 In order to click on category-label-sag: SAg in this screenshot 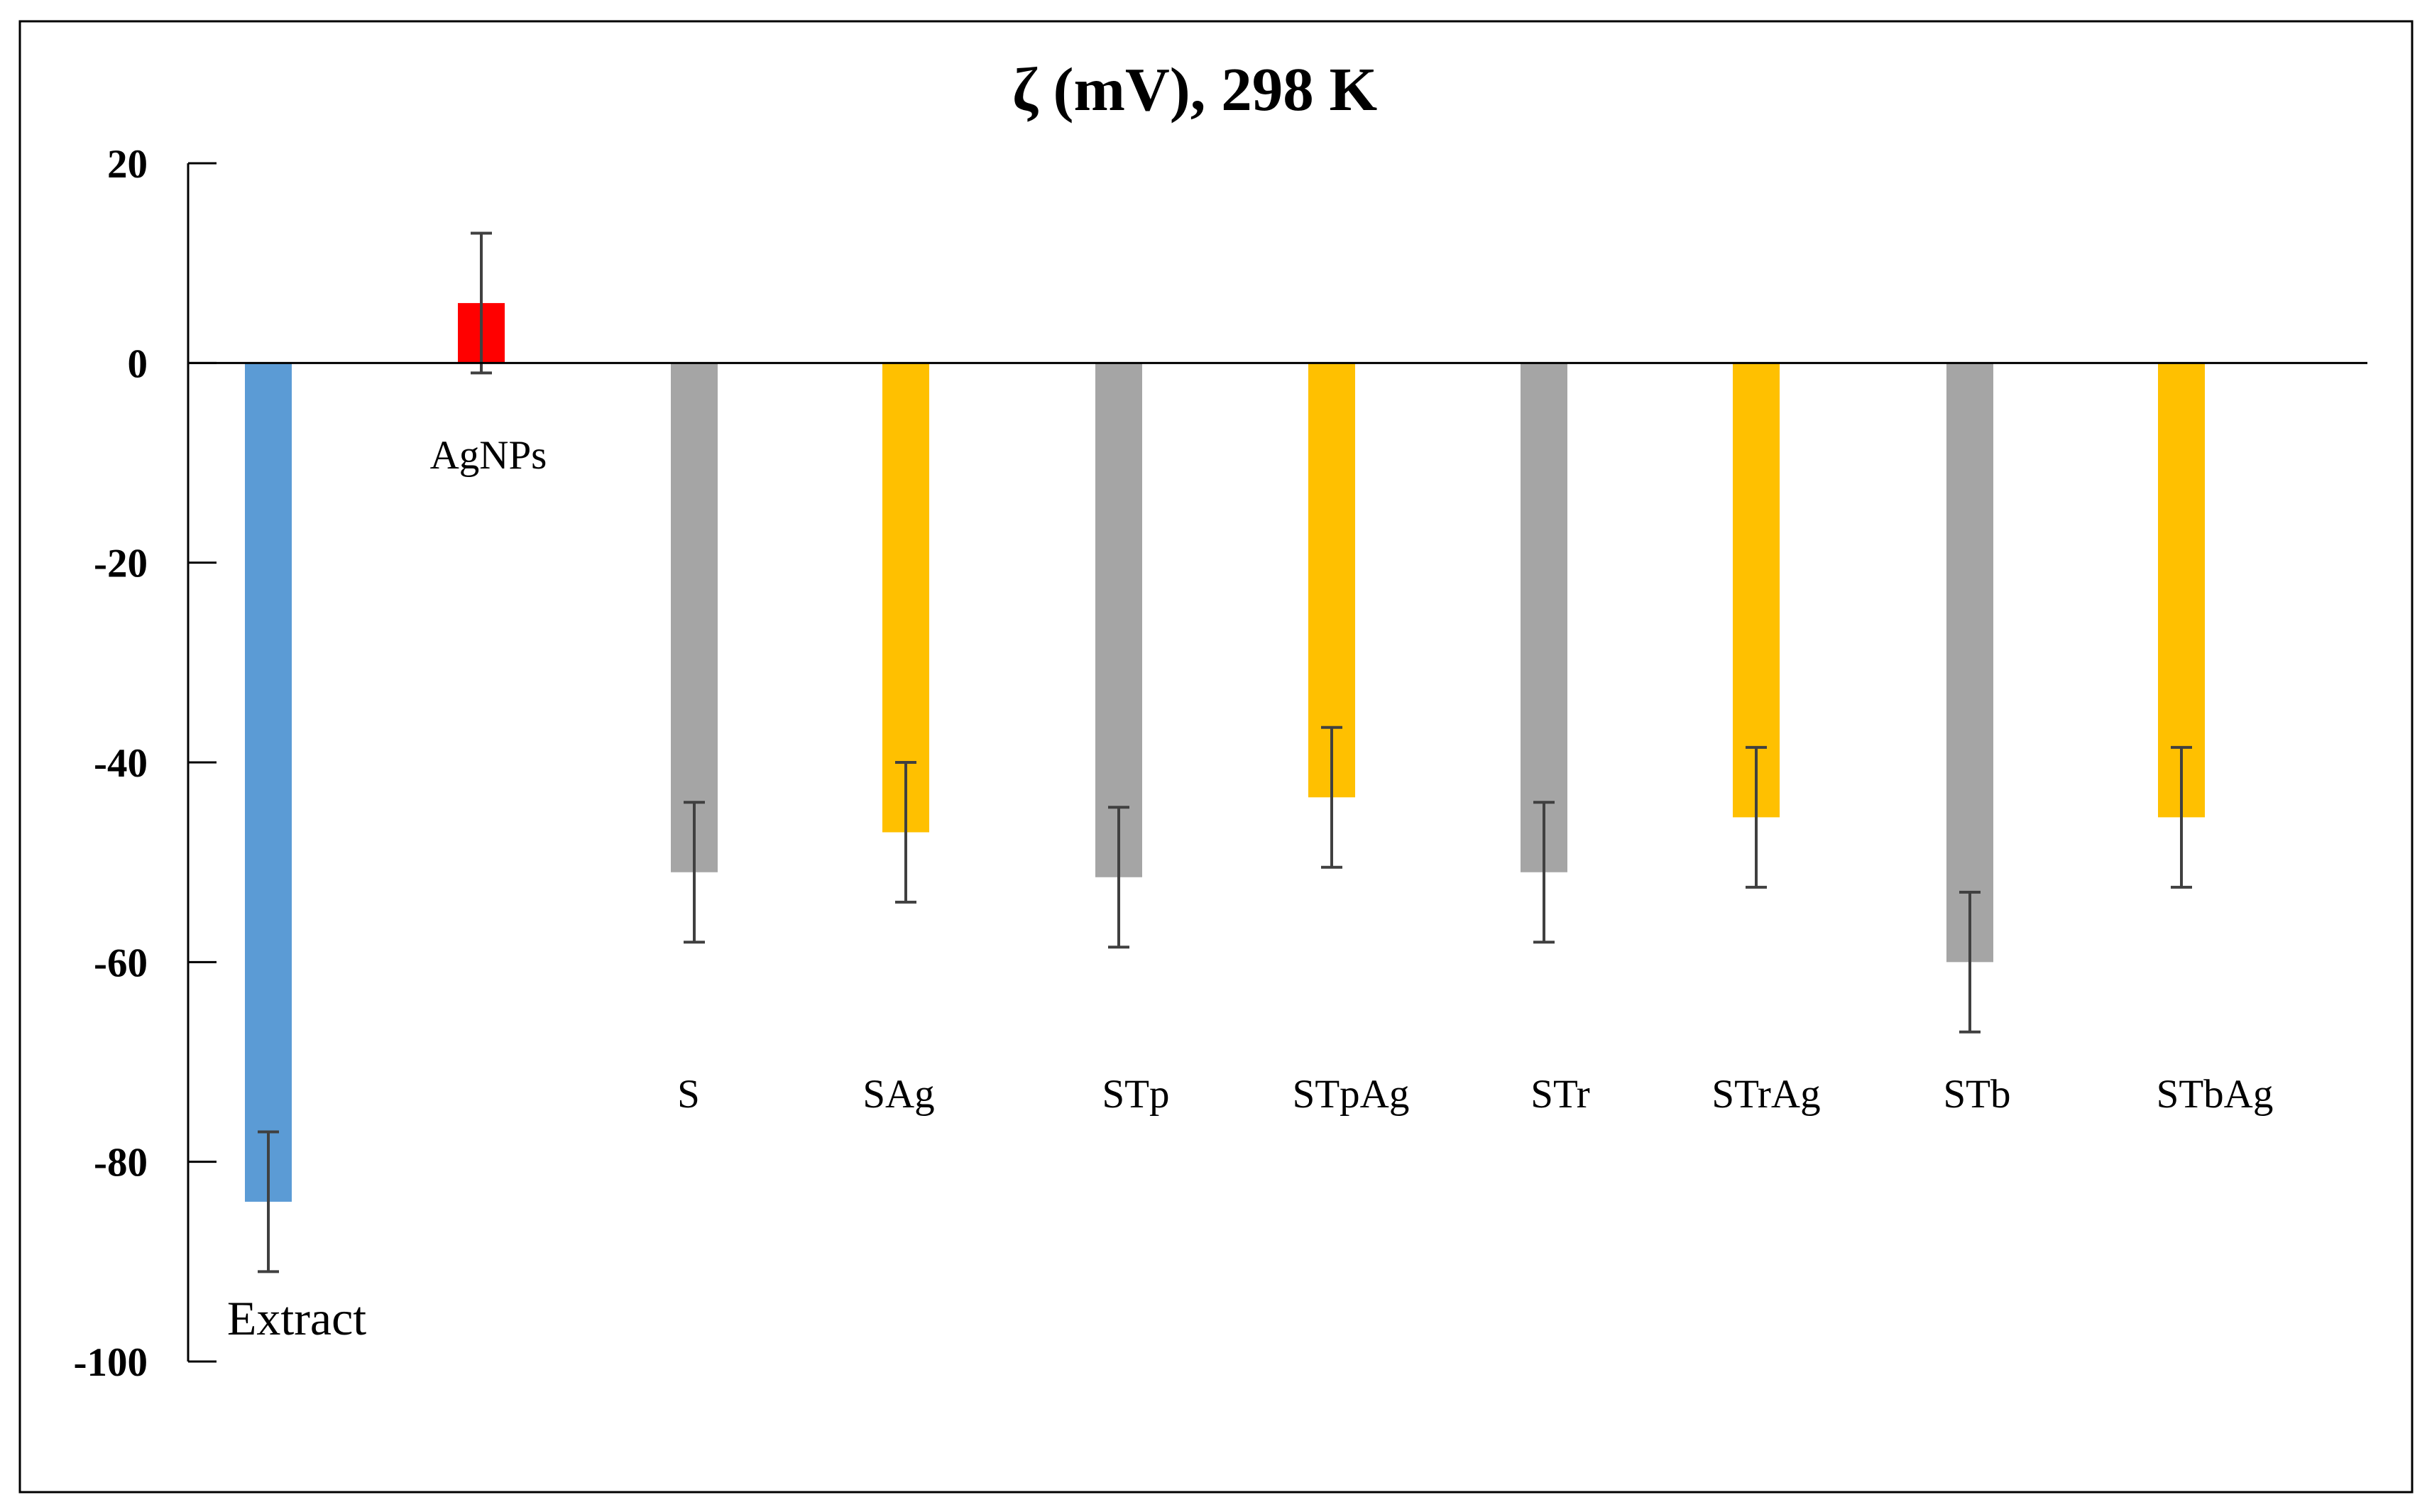, I will do `click(898, 1095)`.